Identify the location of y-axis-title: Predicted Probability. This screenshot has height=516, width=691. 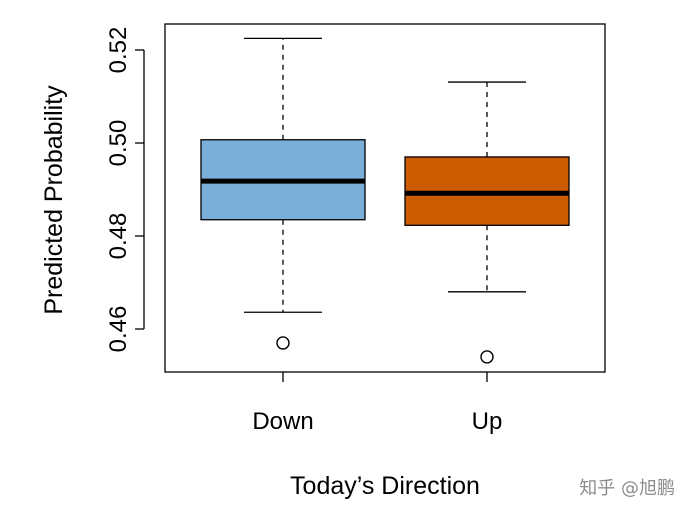
(54, 200).